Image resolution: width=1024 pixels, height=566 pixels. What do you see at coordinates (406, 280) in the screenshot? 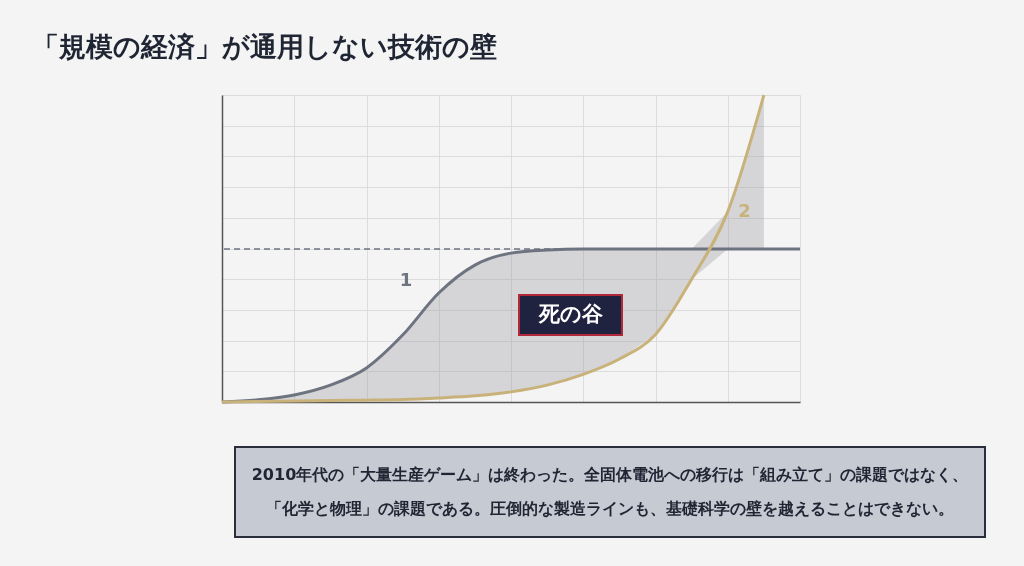
I see `series-label: 1` at bounding box center [406, 280].